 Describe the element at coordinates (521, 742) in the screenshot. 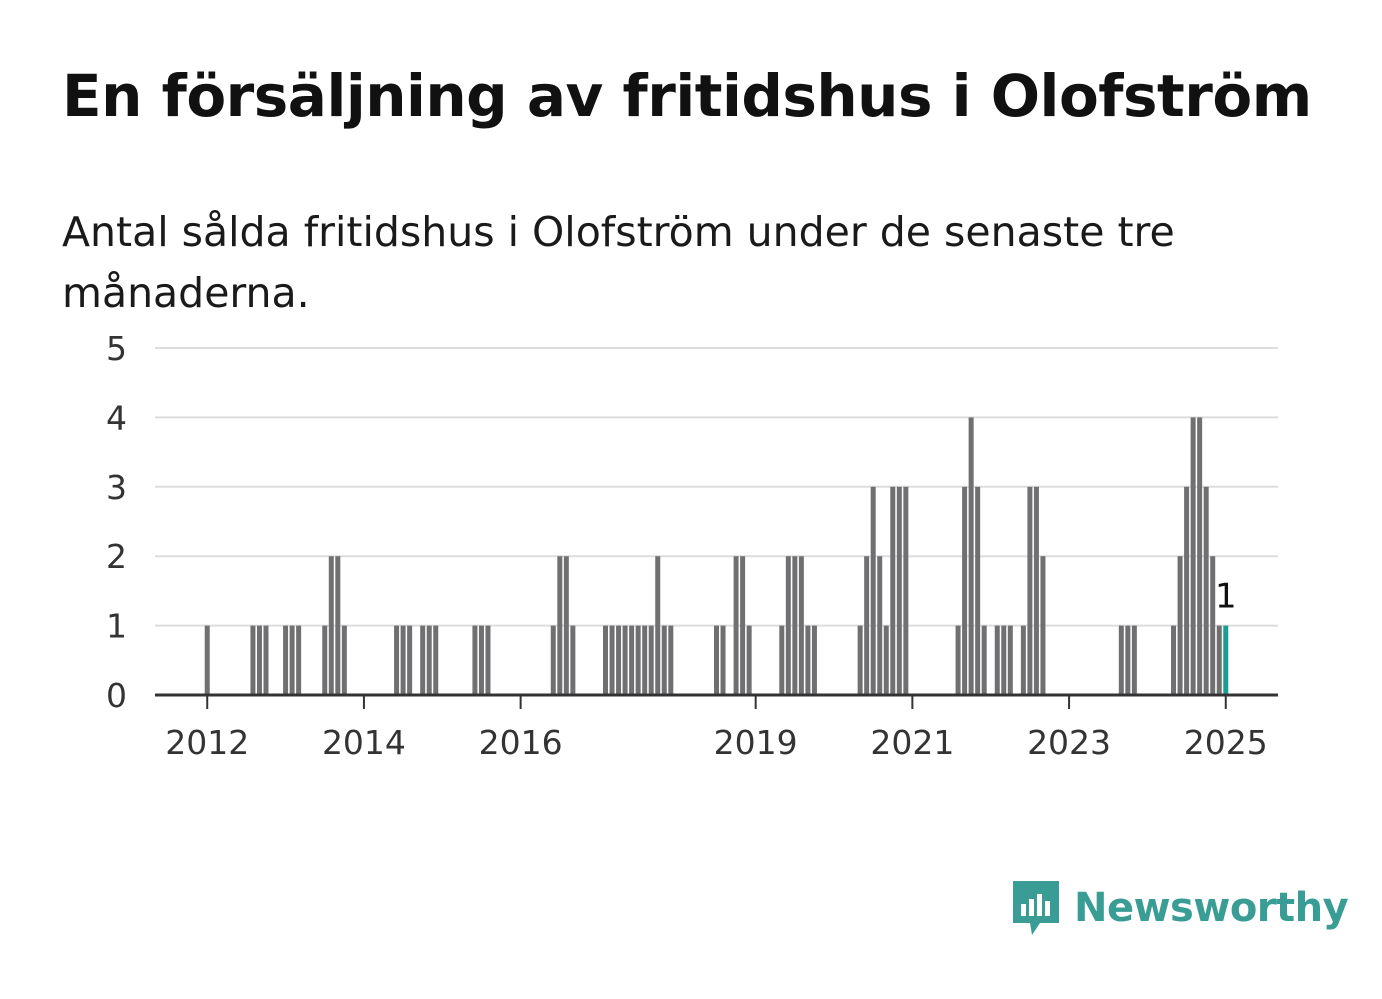

I see `x-tick-label: 2016` at that location.